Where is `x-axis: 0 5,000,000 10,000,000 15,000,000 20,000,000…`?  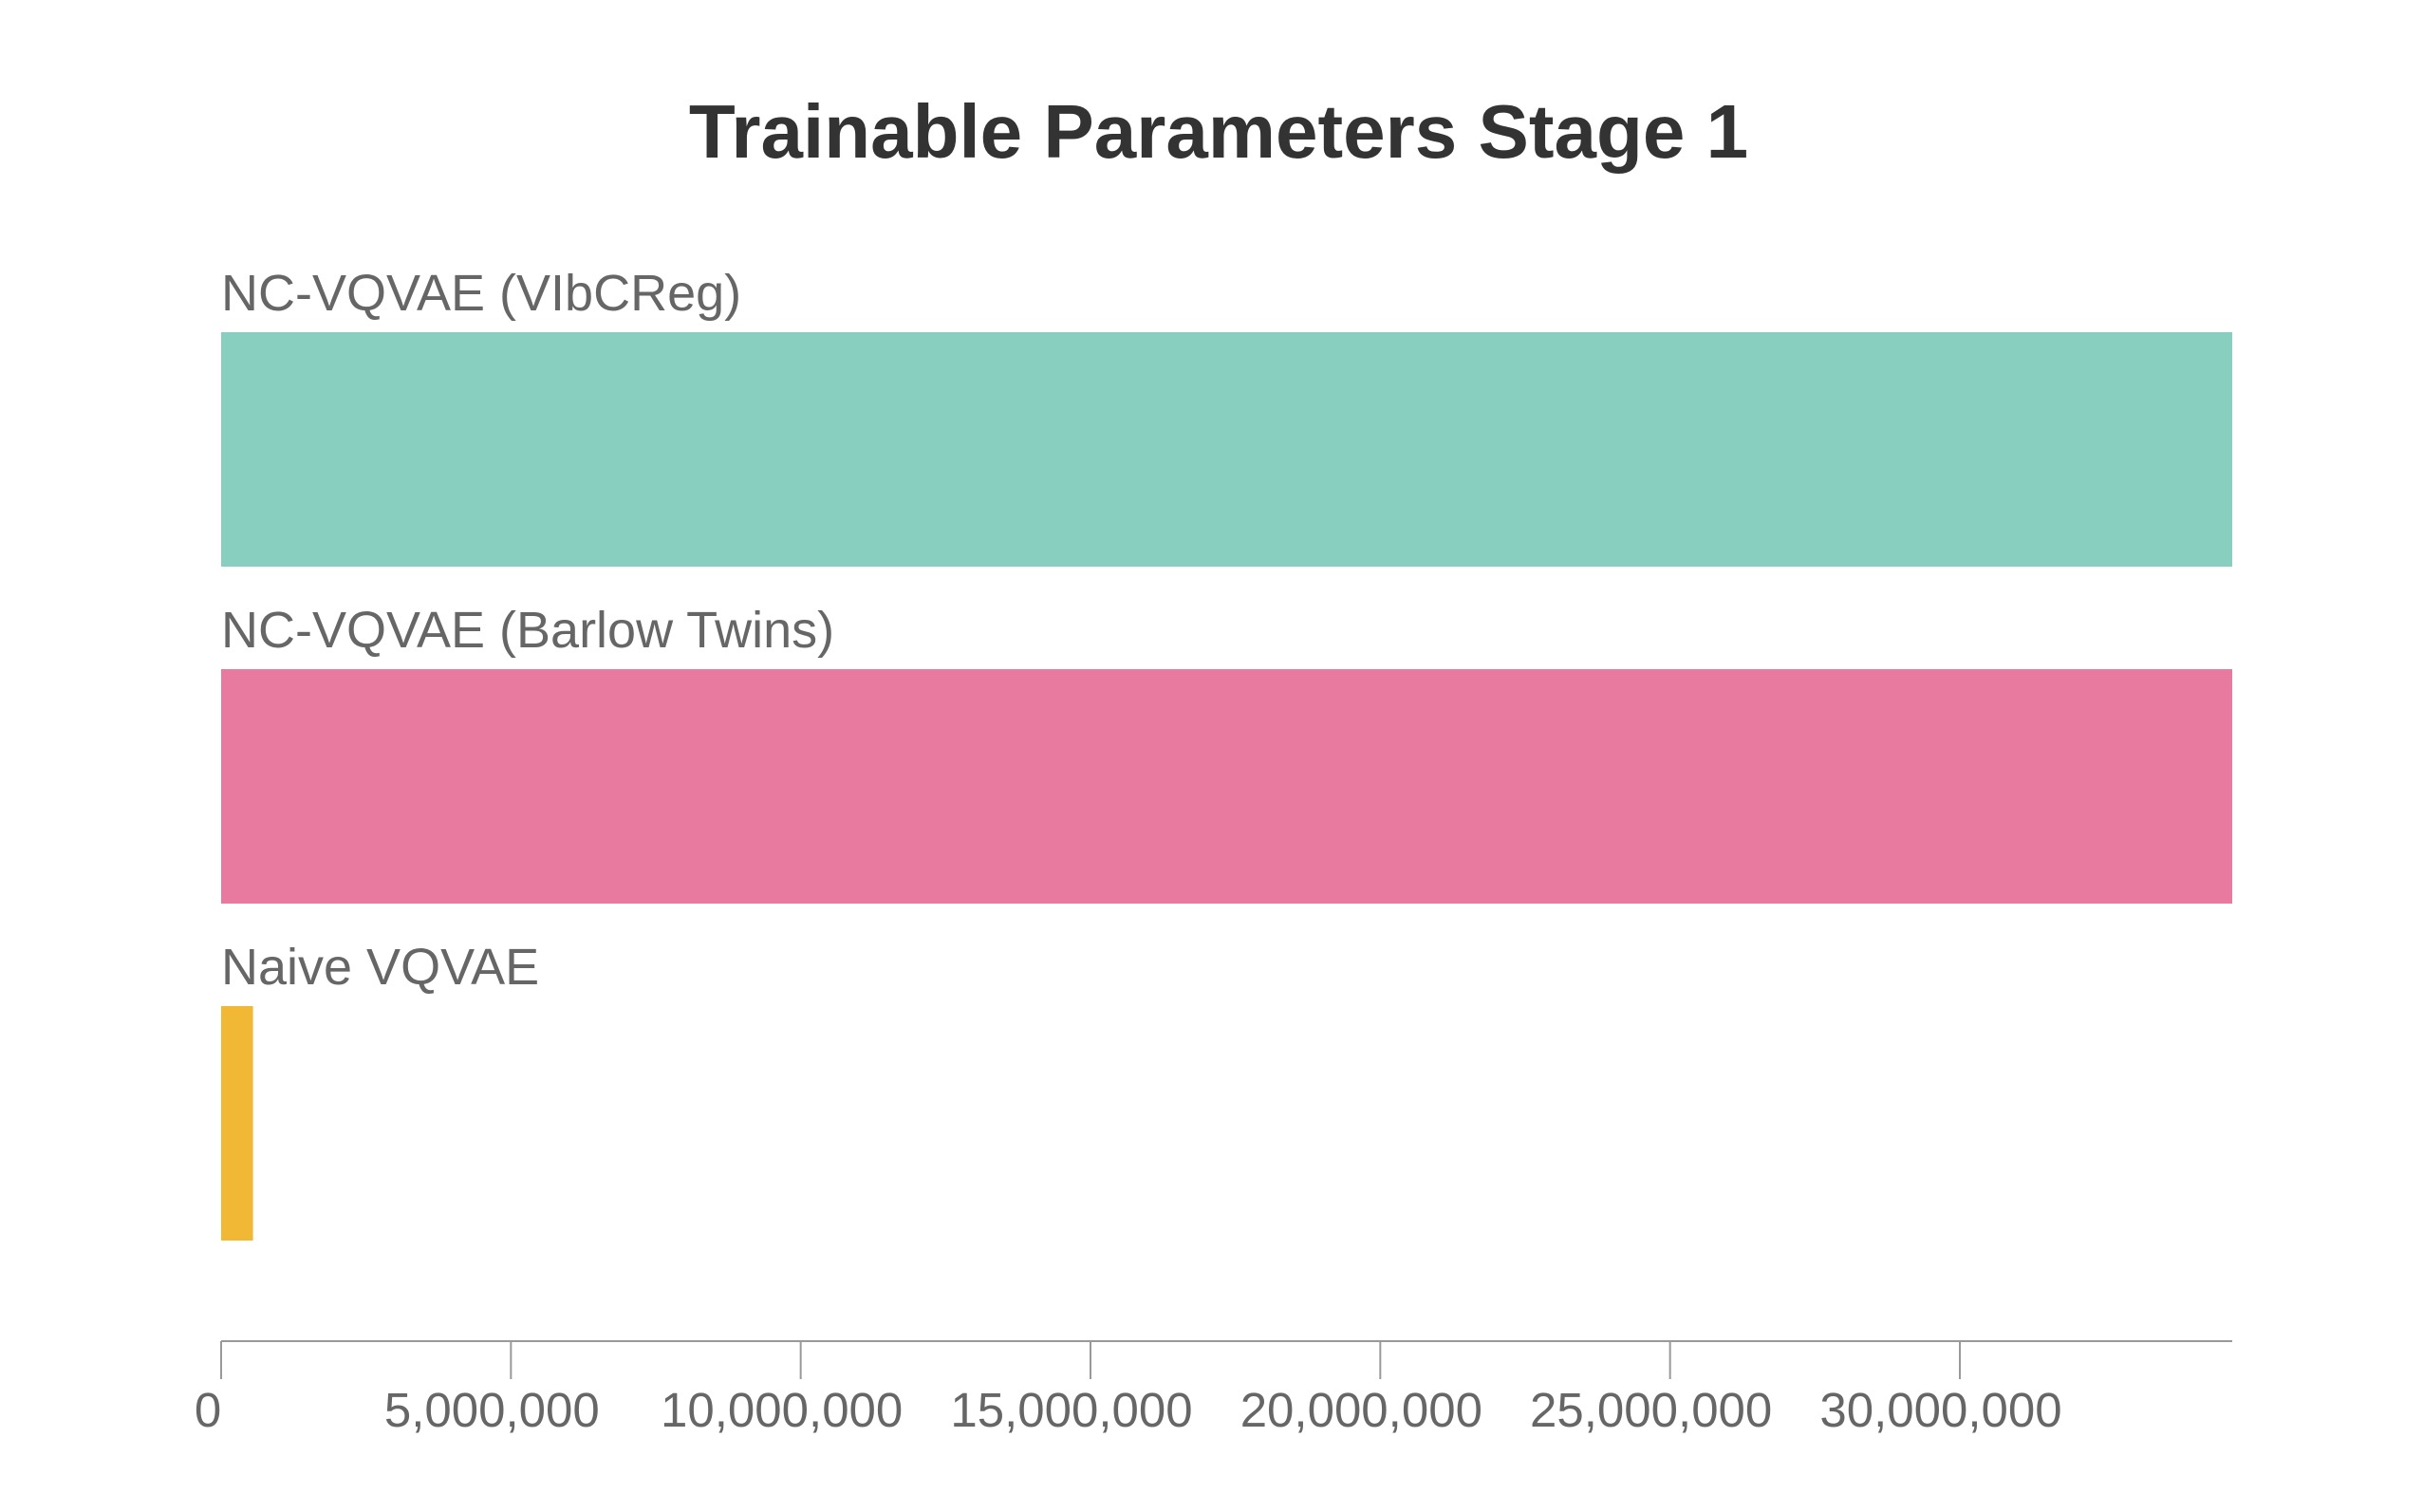
x-axis: 0 5,000,000 10,000,000 15,000,000 20,000,000… is located at coordinates (1213, 1389).